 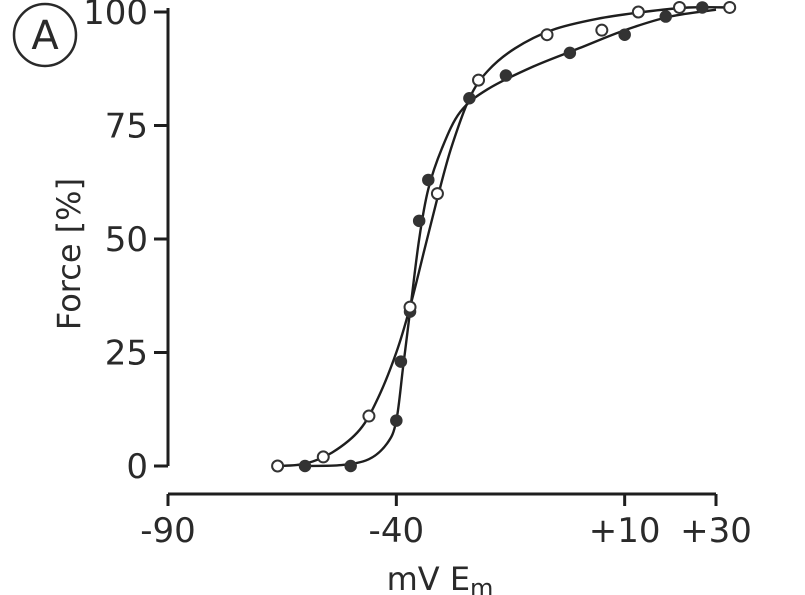 What do you see at coordinates (716, 531) in the screenshot?
I see `x-tick-label: +30` at bounding box center [716, 531].